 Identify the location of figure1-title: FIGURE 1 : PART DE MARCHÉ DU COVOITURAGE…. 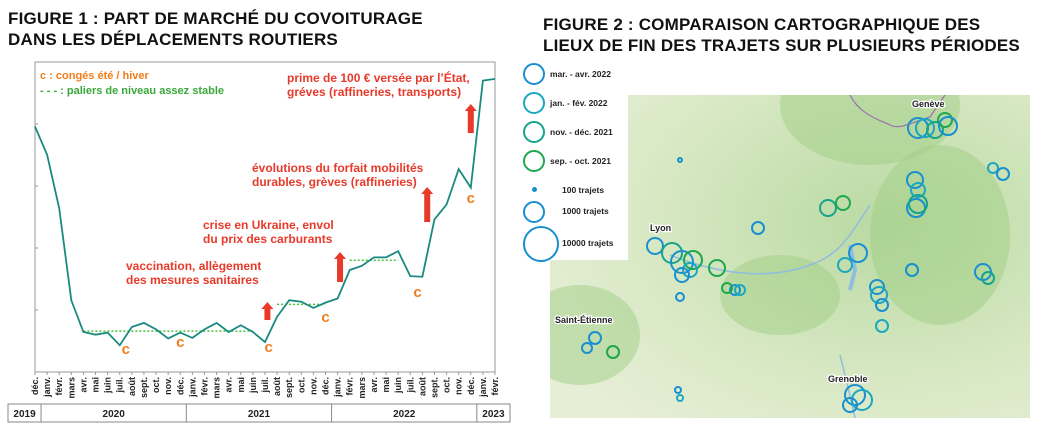
(215, 29).